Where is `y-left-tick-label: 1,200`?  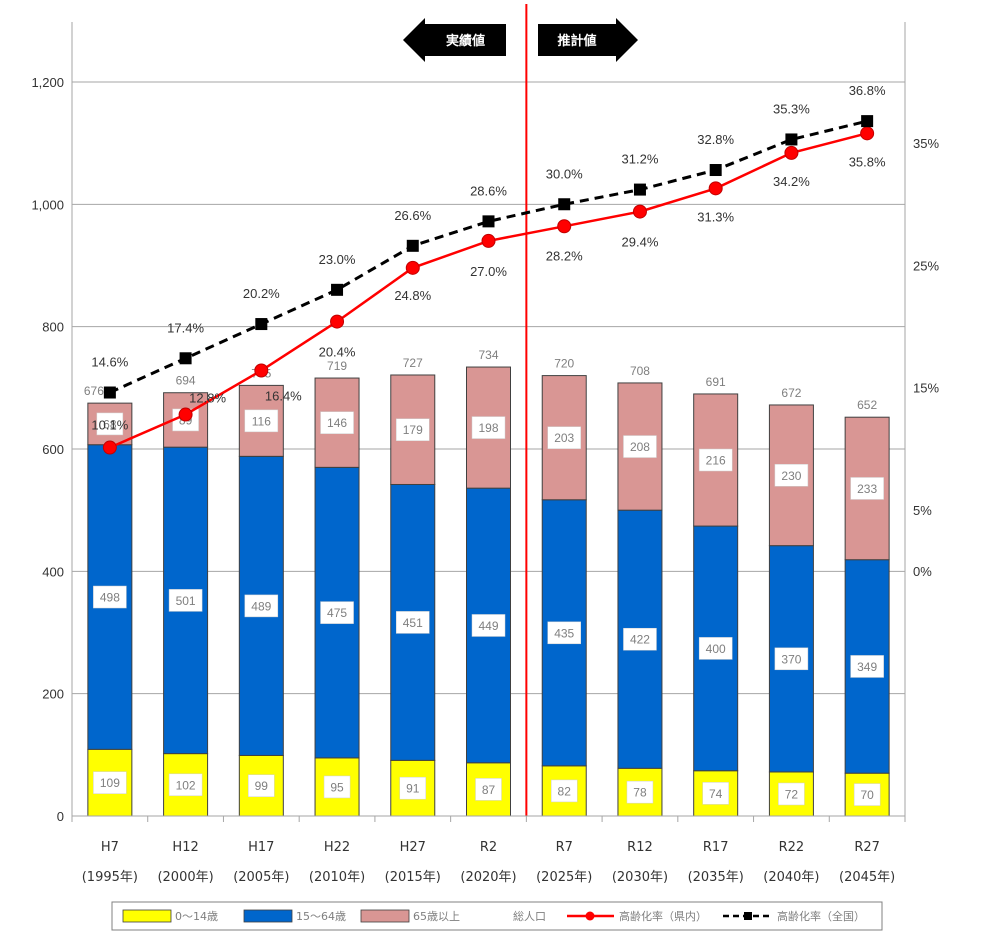 y-left-tick-label: 1,200 is located at coordinates (47, 82).